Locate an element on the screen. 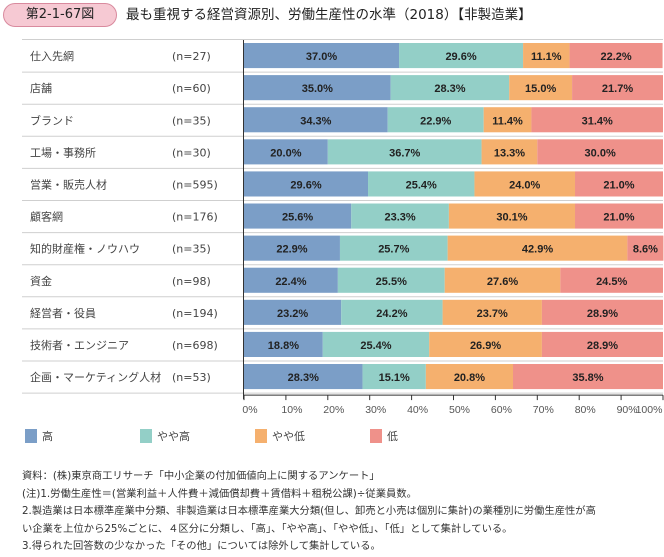 This screenshot has height=557, width=664. x-tick-label: 100% is located at coordinates (649, 410).